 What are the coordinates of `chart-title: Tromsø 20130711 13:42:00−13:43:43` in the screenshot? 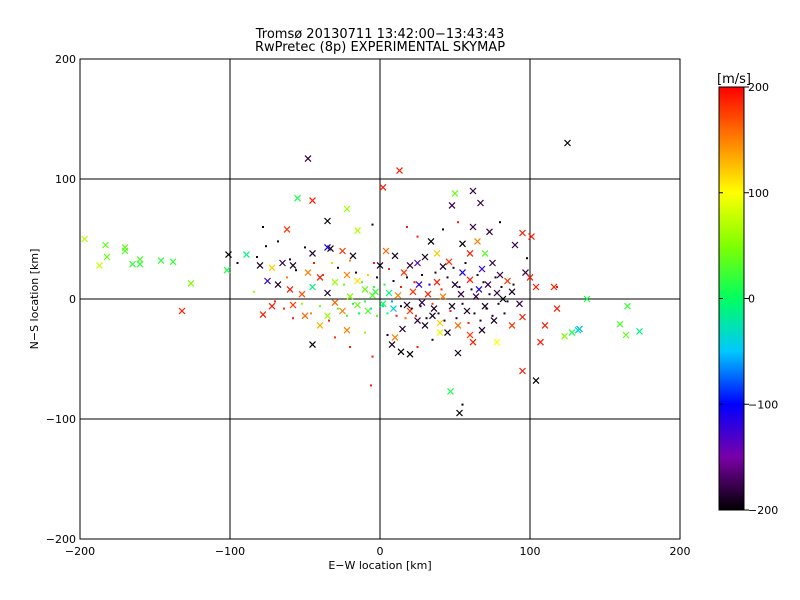 It's located at (380, 34).